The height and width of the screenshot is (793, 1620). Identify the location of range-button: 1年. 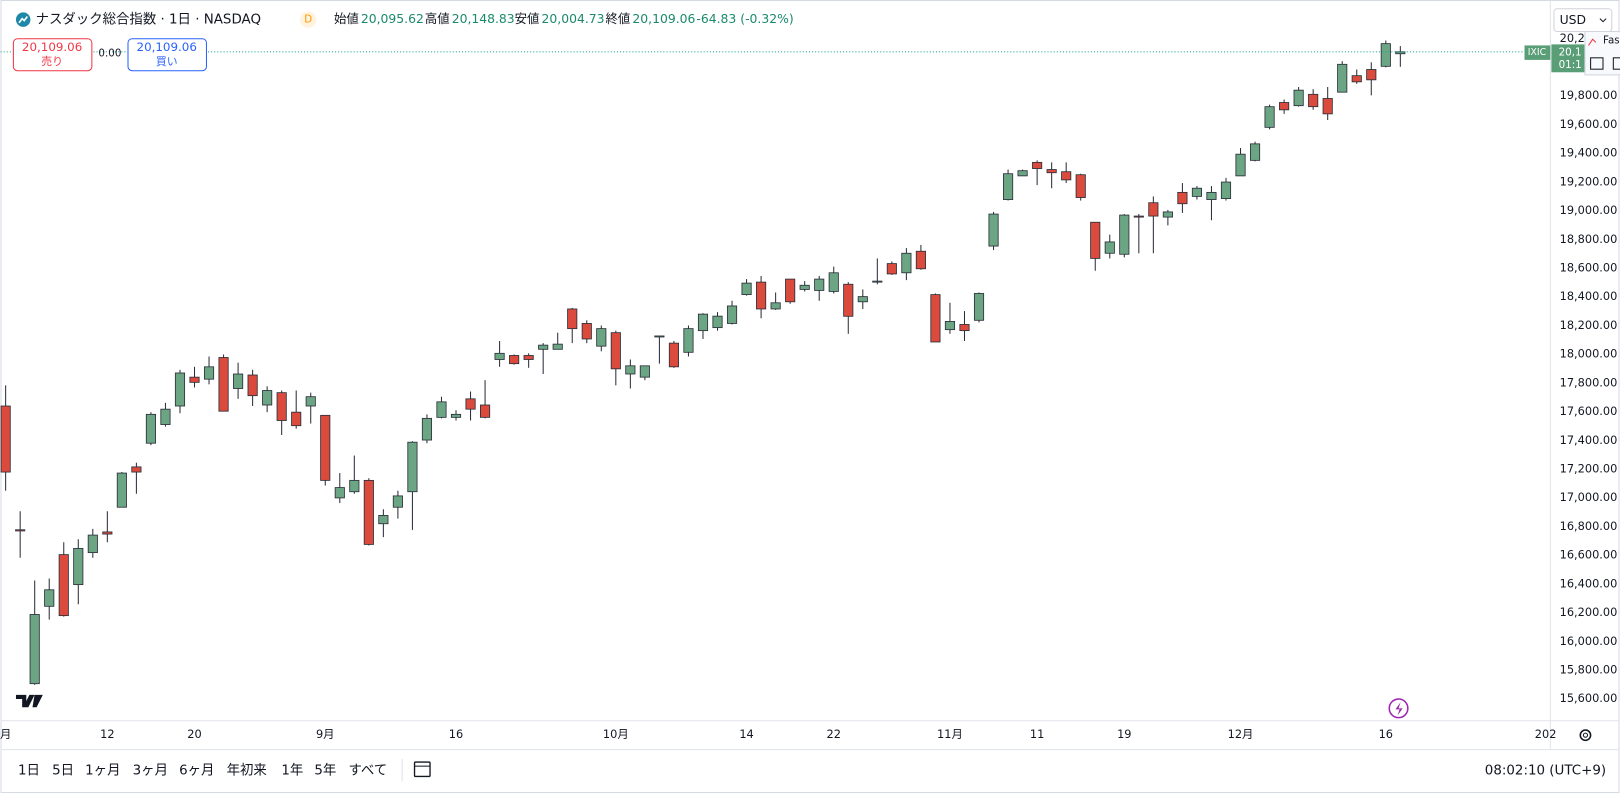
(292, 770).